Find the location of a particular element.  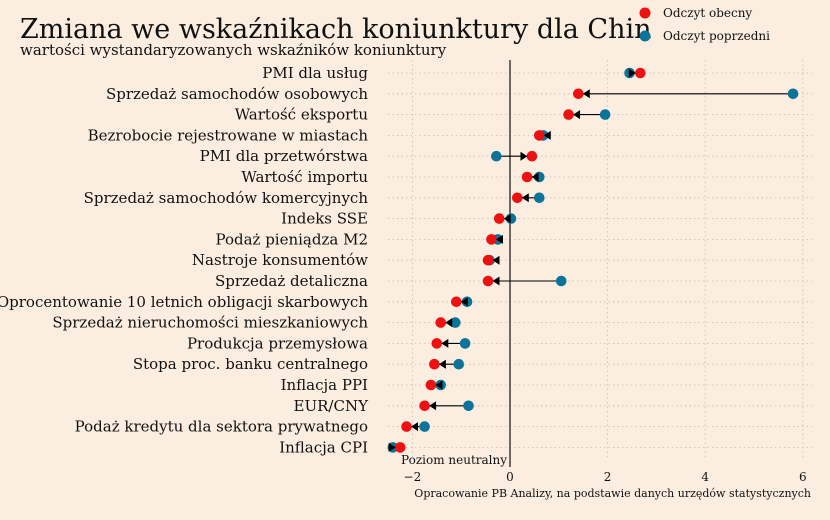

x-tick-label: 2 is located at coordinates (608, 477).